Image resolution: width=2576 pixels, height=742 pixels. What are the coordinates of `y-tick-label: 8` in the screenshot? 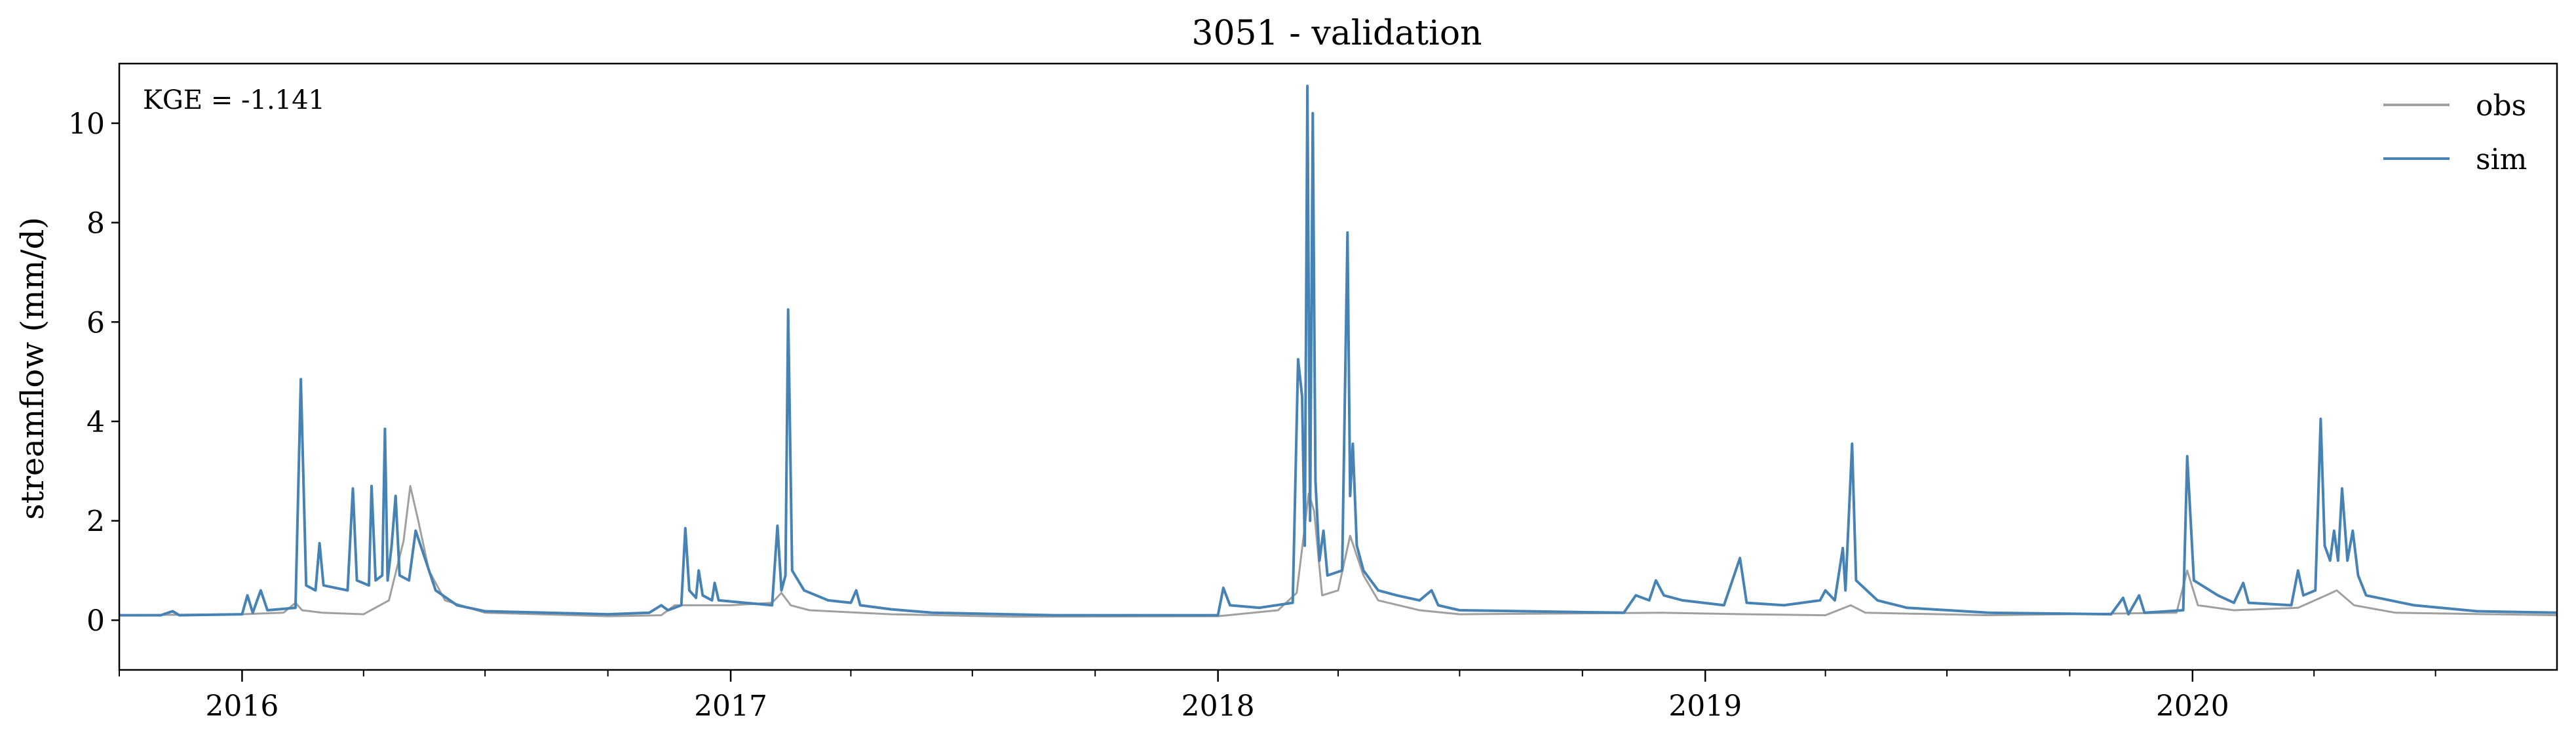 It's located at (96, 224).